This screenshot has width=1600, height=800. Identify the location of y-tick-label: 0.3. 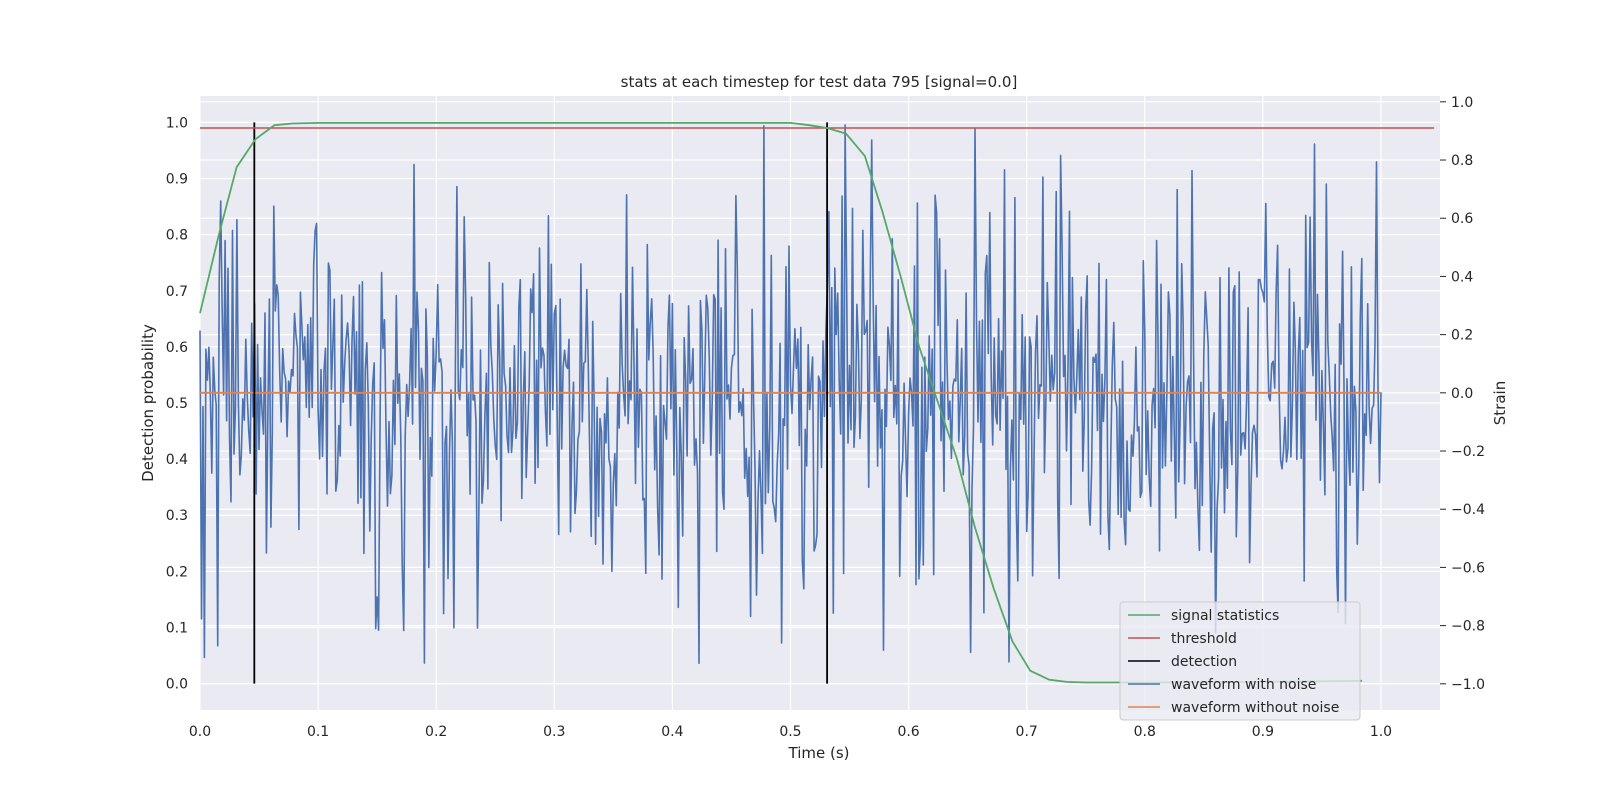
(177, 516).